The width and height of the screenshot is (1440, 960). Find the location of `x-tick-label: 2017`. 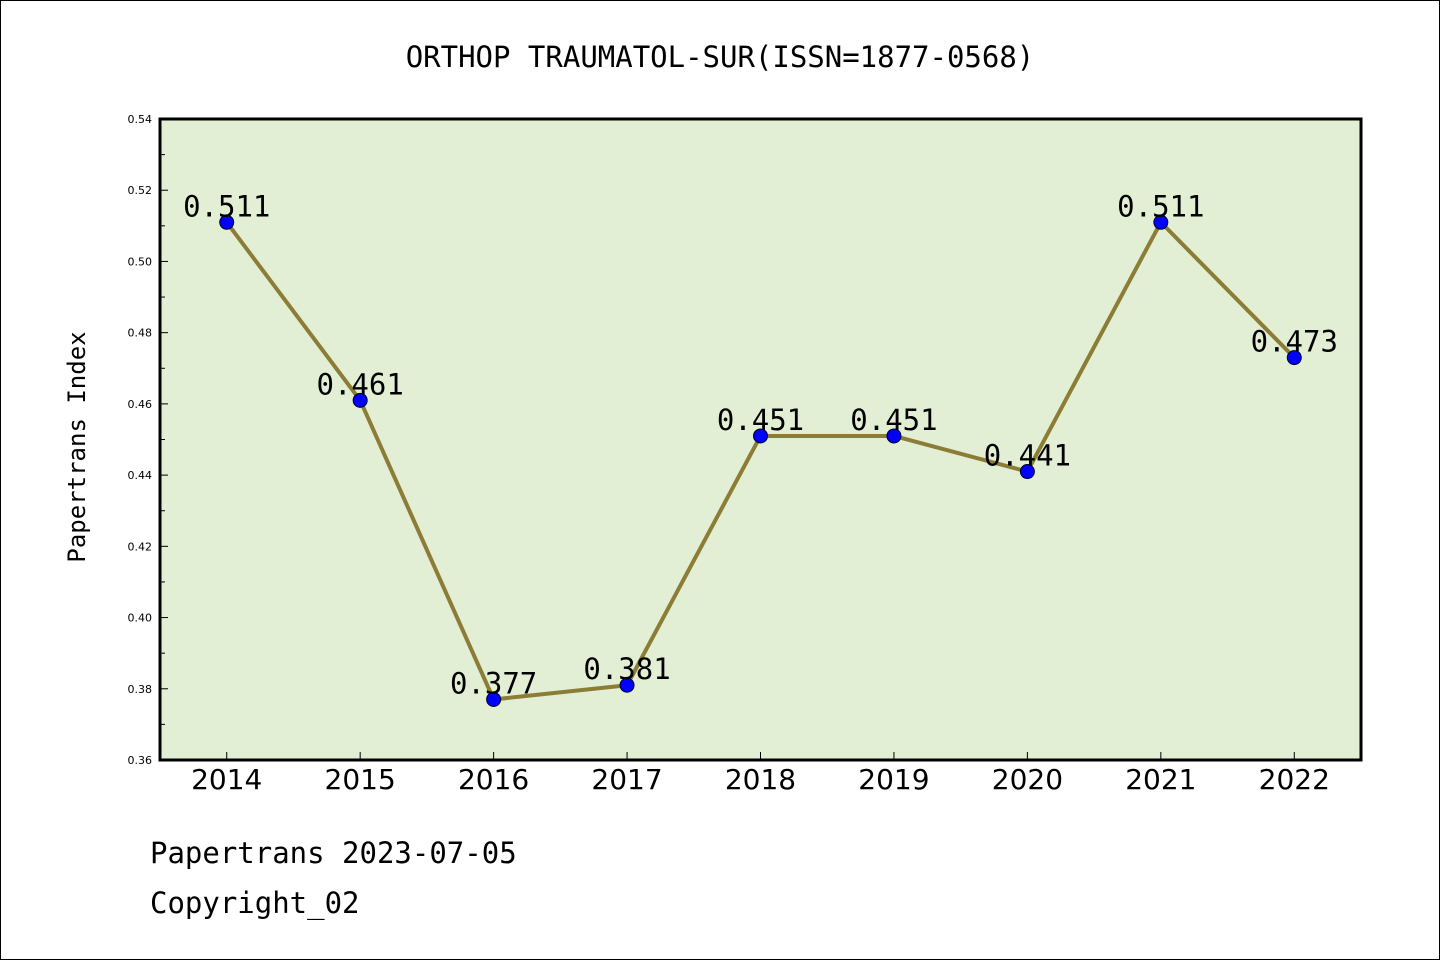

x-tick-label: 2017 is located at coordinates (626, 779).